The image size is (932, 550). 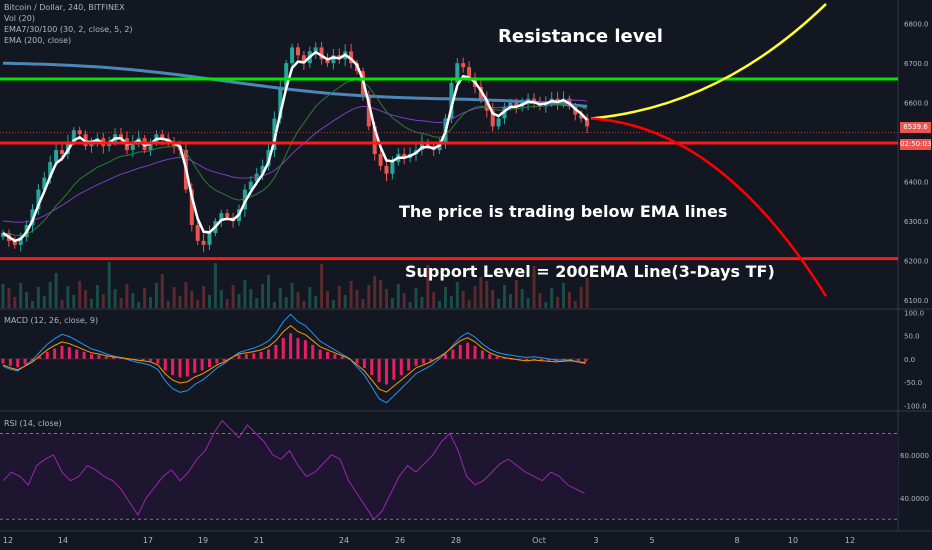 I want to click on indicator-ema-set: EMA7/30/100 (30, 2, close, 5, 2), so click(x=68, y=29).